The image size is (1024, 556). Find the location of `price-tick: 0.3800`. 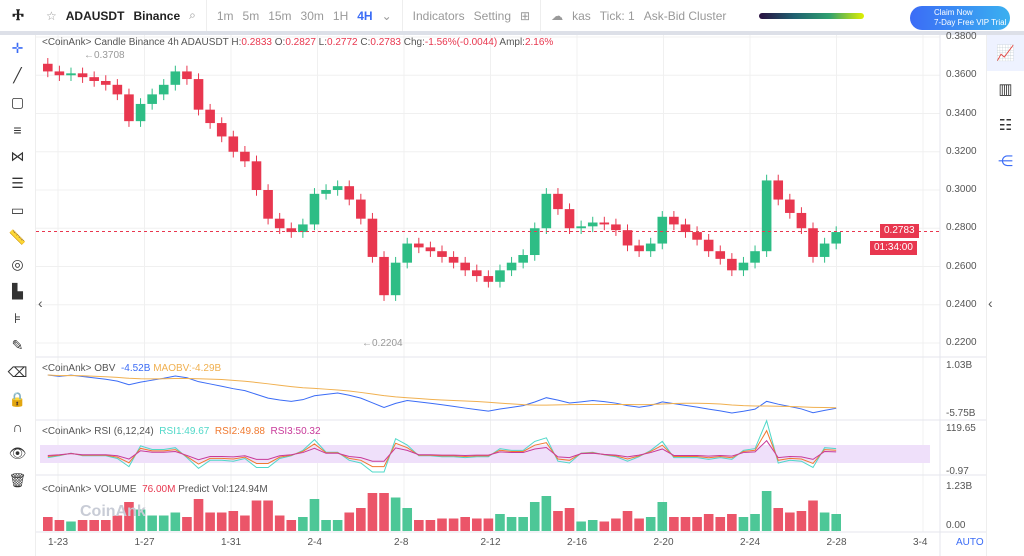

price-tick: 0.3800 is located at coordinates (961, 36).